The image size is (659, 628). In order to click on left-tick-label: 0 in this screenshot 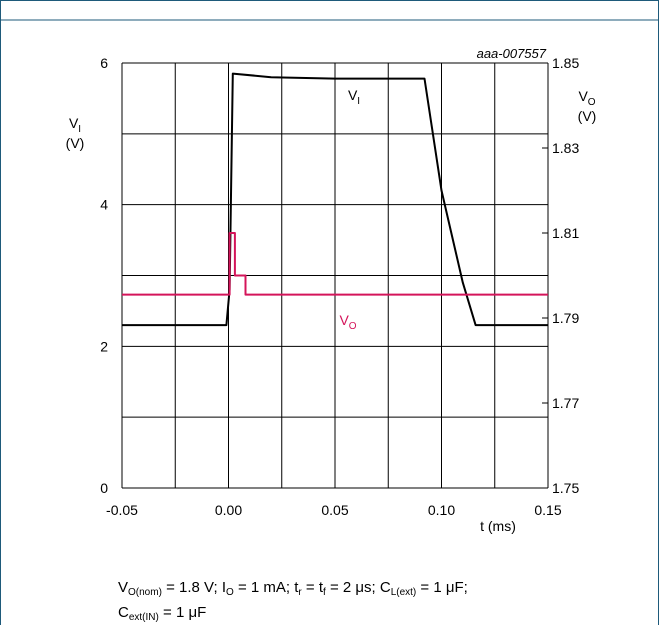, I will do `click(104, 488)`.